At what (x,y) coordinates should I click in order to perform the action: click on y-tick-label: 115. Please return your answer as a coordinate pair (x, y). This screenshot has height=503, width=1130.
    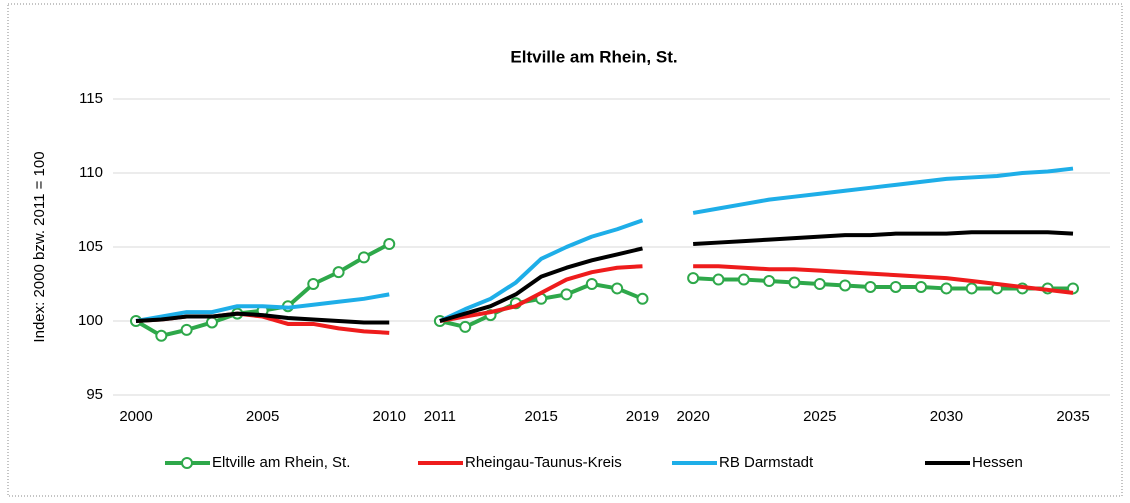
    Looking at the image, I should click on (91, 98).